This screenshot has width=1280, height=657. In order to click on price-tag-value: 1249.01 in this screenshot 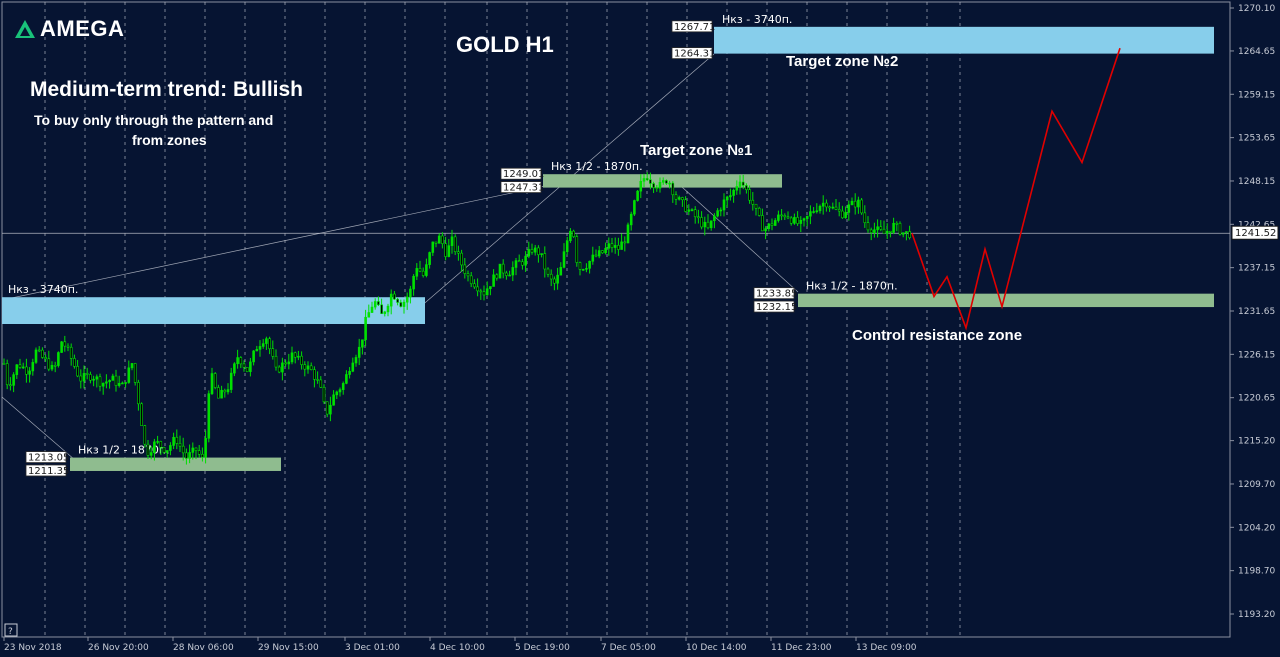, I will do `click(523, 174)`.